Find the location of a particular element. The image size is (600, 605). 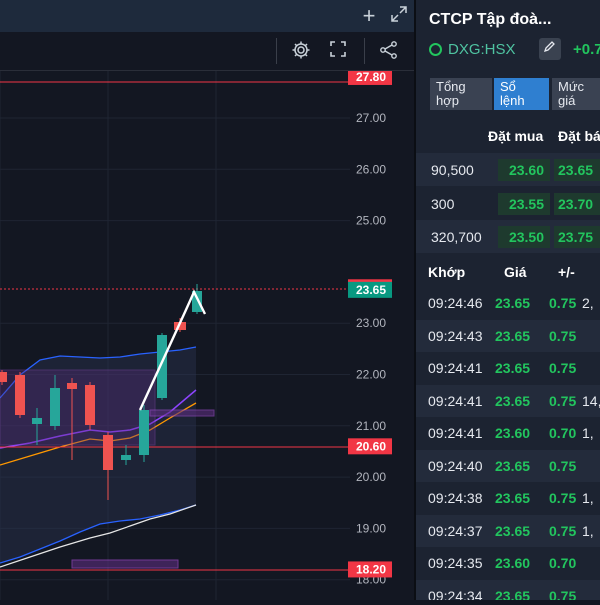

tab-label: Tổng is located at coordinates (451, 86).